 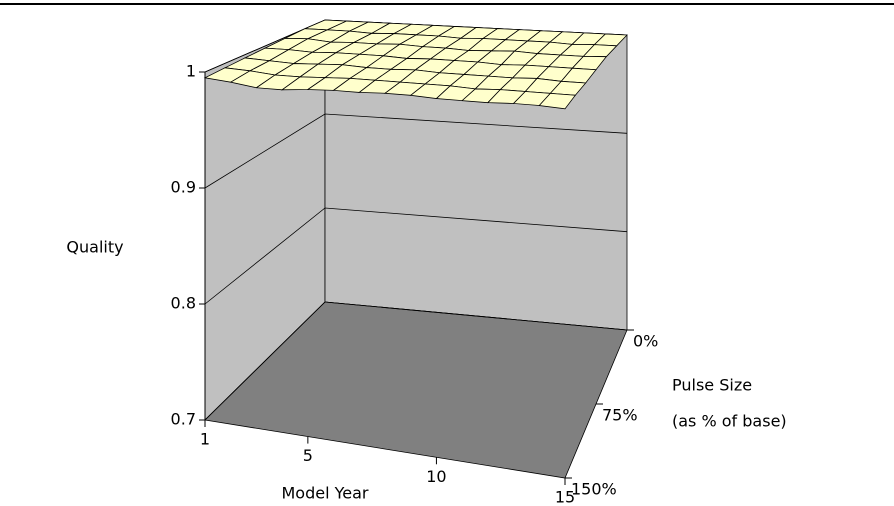 What do you see at coordinates (308, 455) in the screenshot?
I see `x-tick-label: 5` at bounding box center [308, 455].